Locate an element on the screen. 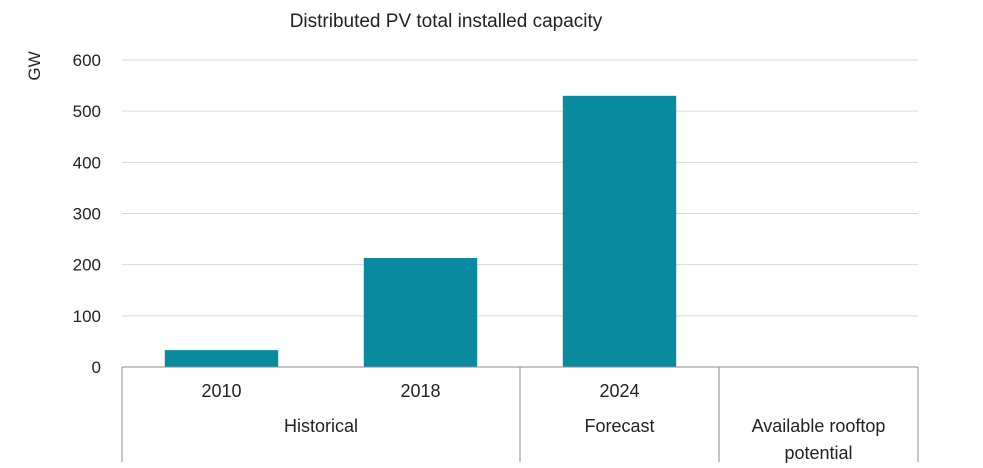 The image size is (983, 468). y-tick-label: 100 is located at coordinates (87, 316).